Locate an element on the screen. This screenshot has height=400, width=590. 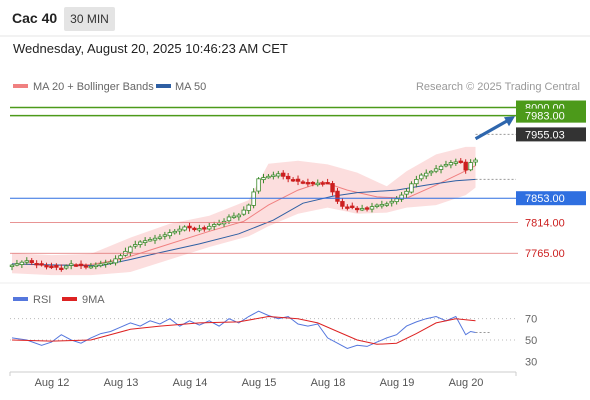
x-tick-label: Aug 18 is located at coordinates (328, 383).